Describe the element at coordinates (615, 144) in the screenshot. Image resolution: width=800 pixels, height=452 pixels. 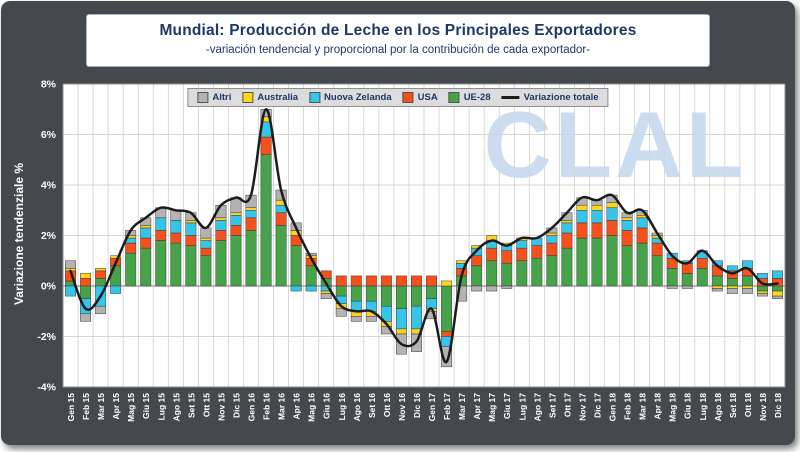
I see `clal-watermark: CLAL` at that location.